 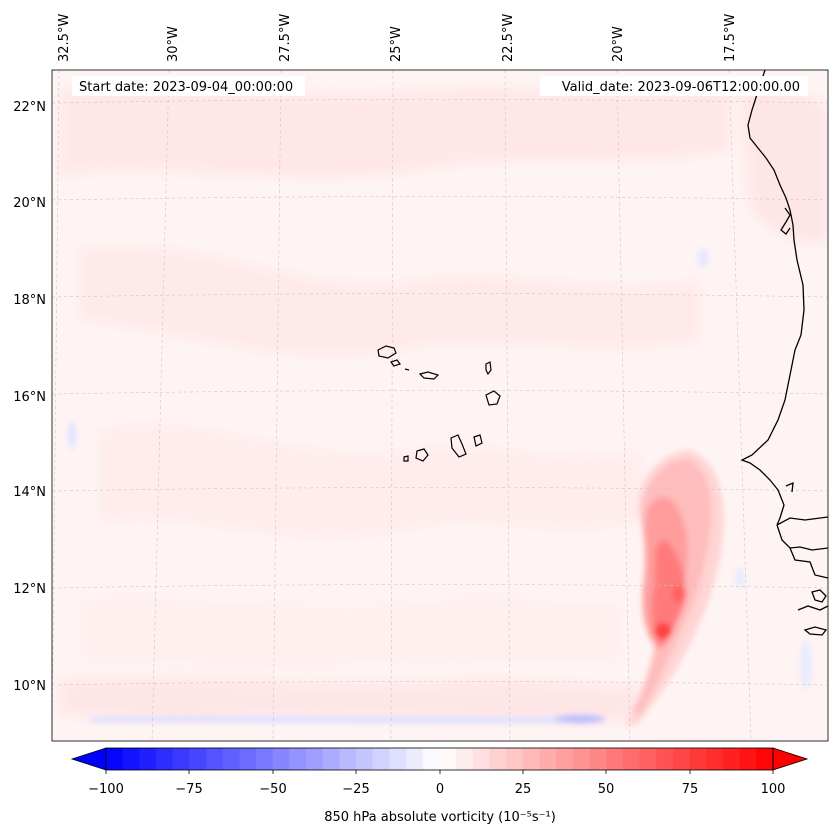 What do you see at coordinates (773, 789) in the screenshot?
I see `colorbar-tick-label: 100` at bounding box center [773, 789].